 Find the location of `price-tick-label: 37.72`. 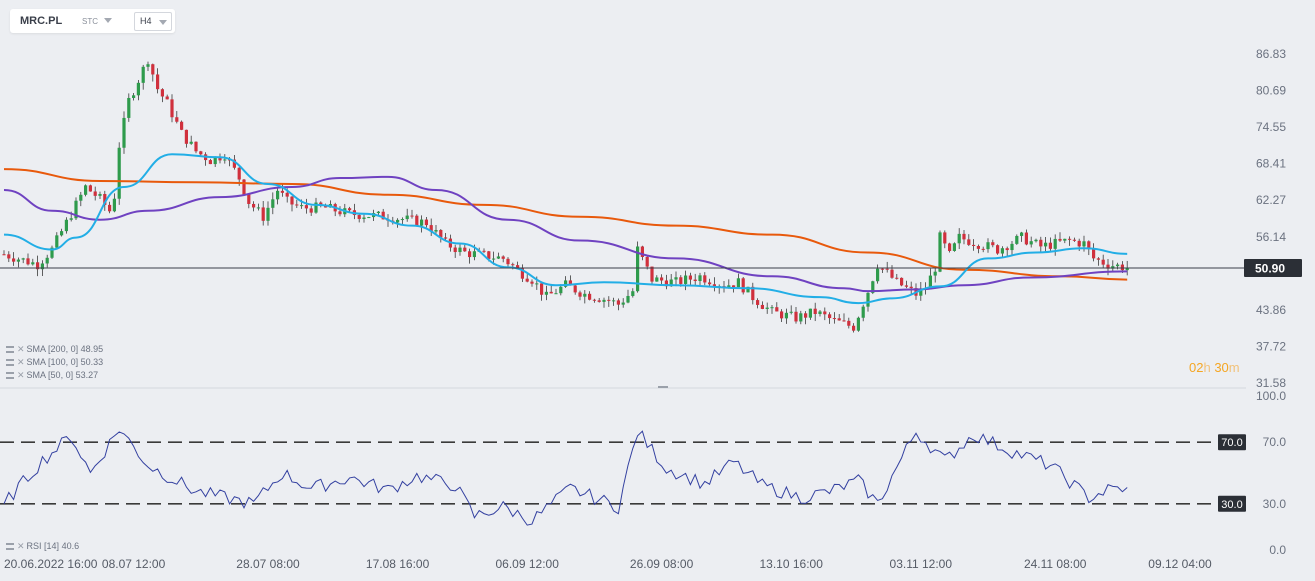

price-tick-label: 37.72 is located at coordinates (1271, 346).